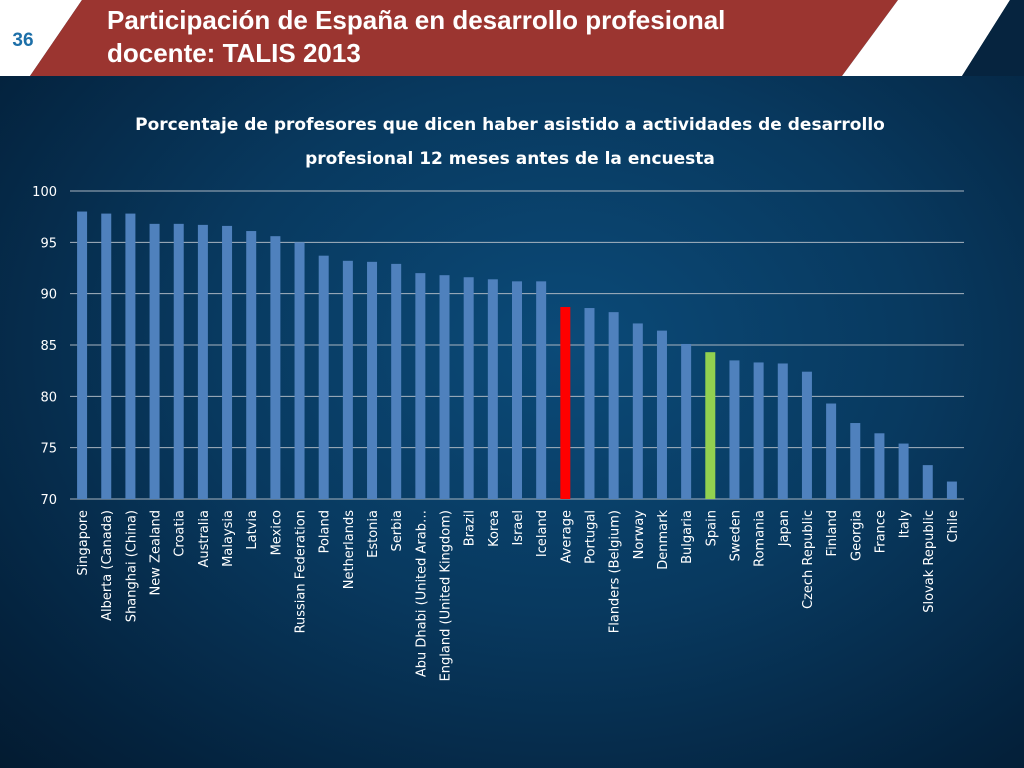  Describe the element at coordinates (565, 403) in the screenshot. I see `bar-average` at that location.